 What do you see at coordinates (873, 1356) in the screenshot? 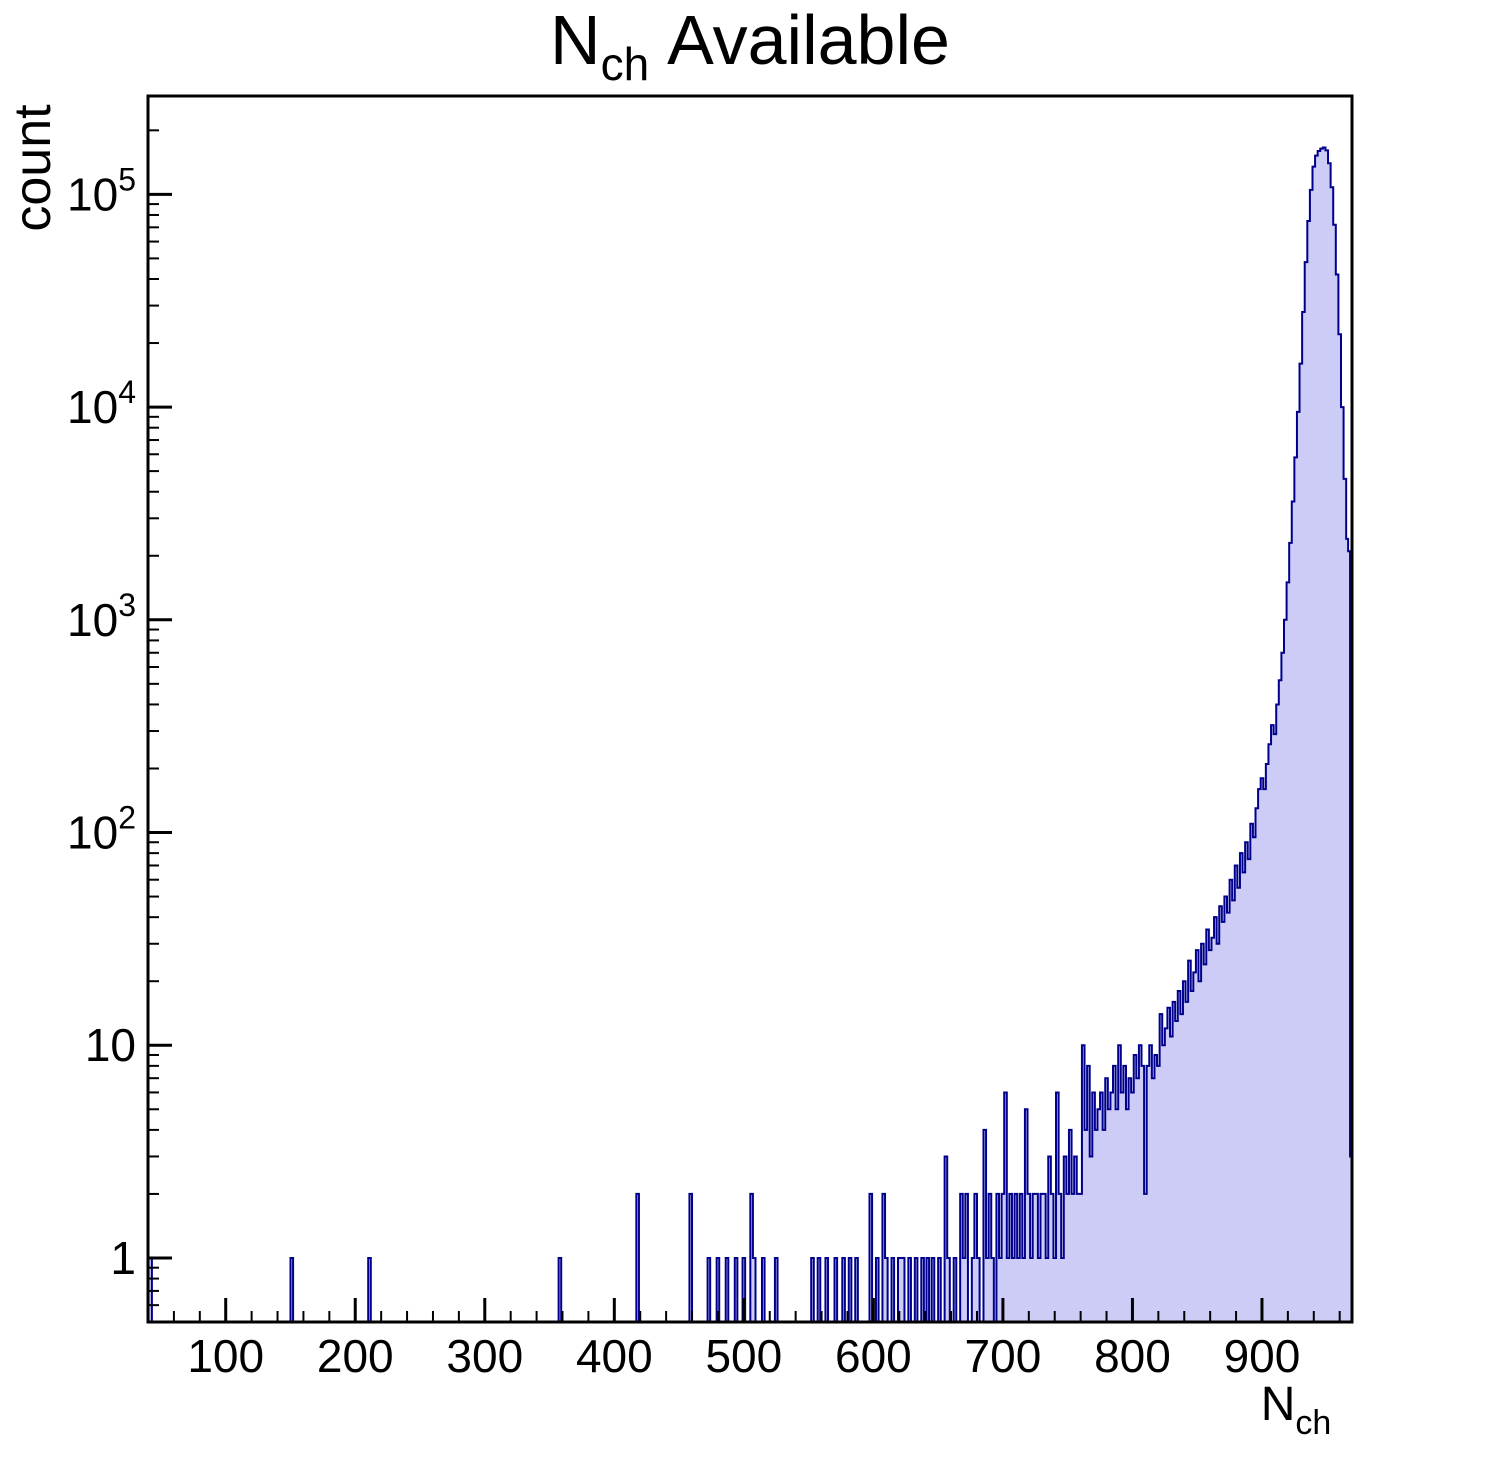
I see `x-tick-label: 600` at bounding box center [873, 1356].